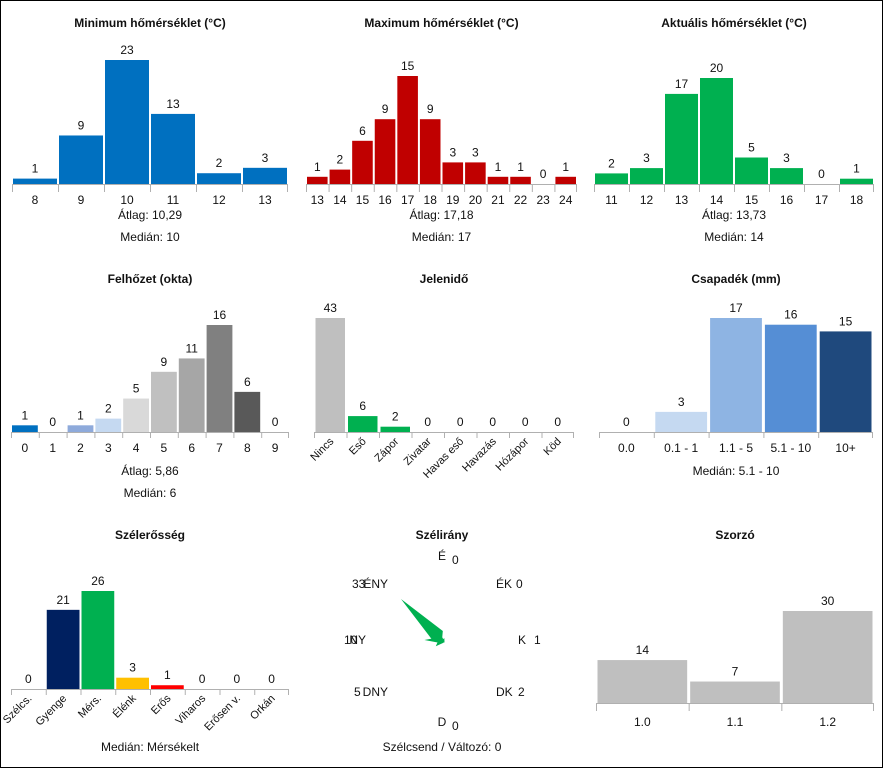  Describe the element at coordinates (222, 713) in the screenshot. I see `tick-label: Erősen v.` at that location.